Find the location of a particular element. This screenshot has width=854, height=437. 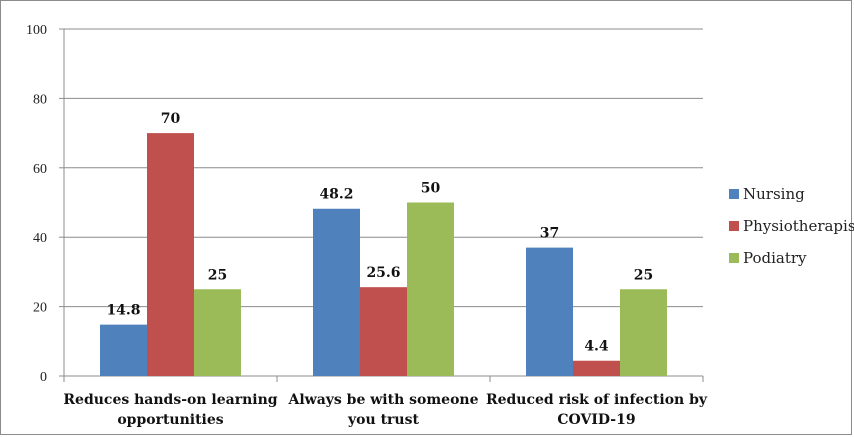

category-label: Reduces hands-on learning opportunities is located at coordinates (170, 410).